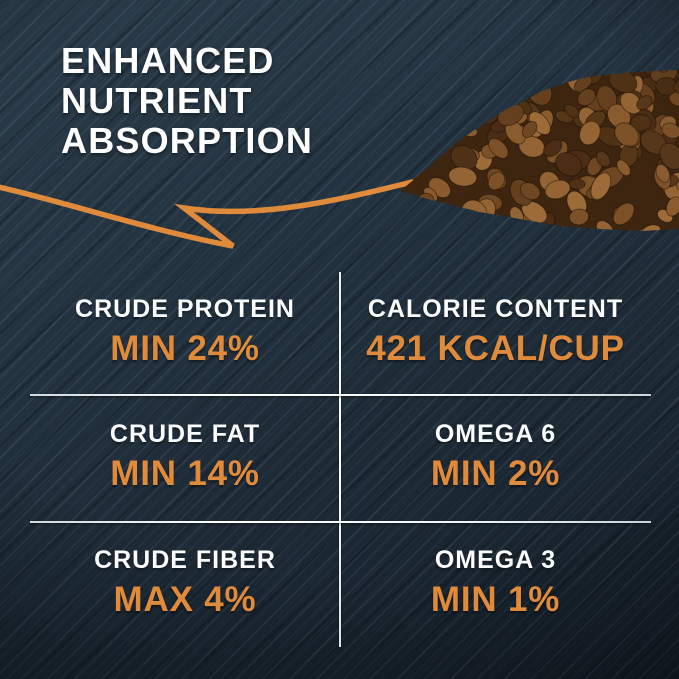 Image resolution: width=679 pixels, height=679 pixels. I want to click on kibble-pile-image, so click(539, 150).